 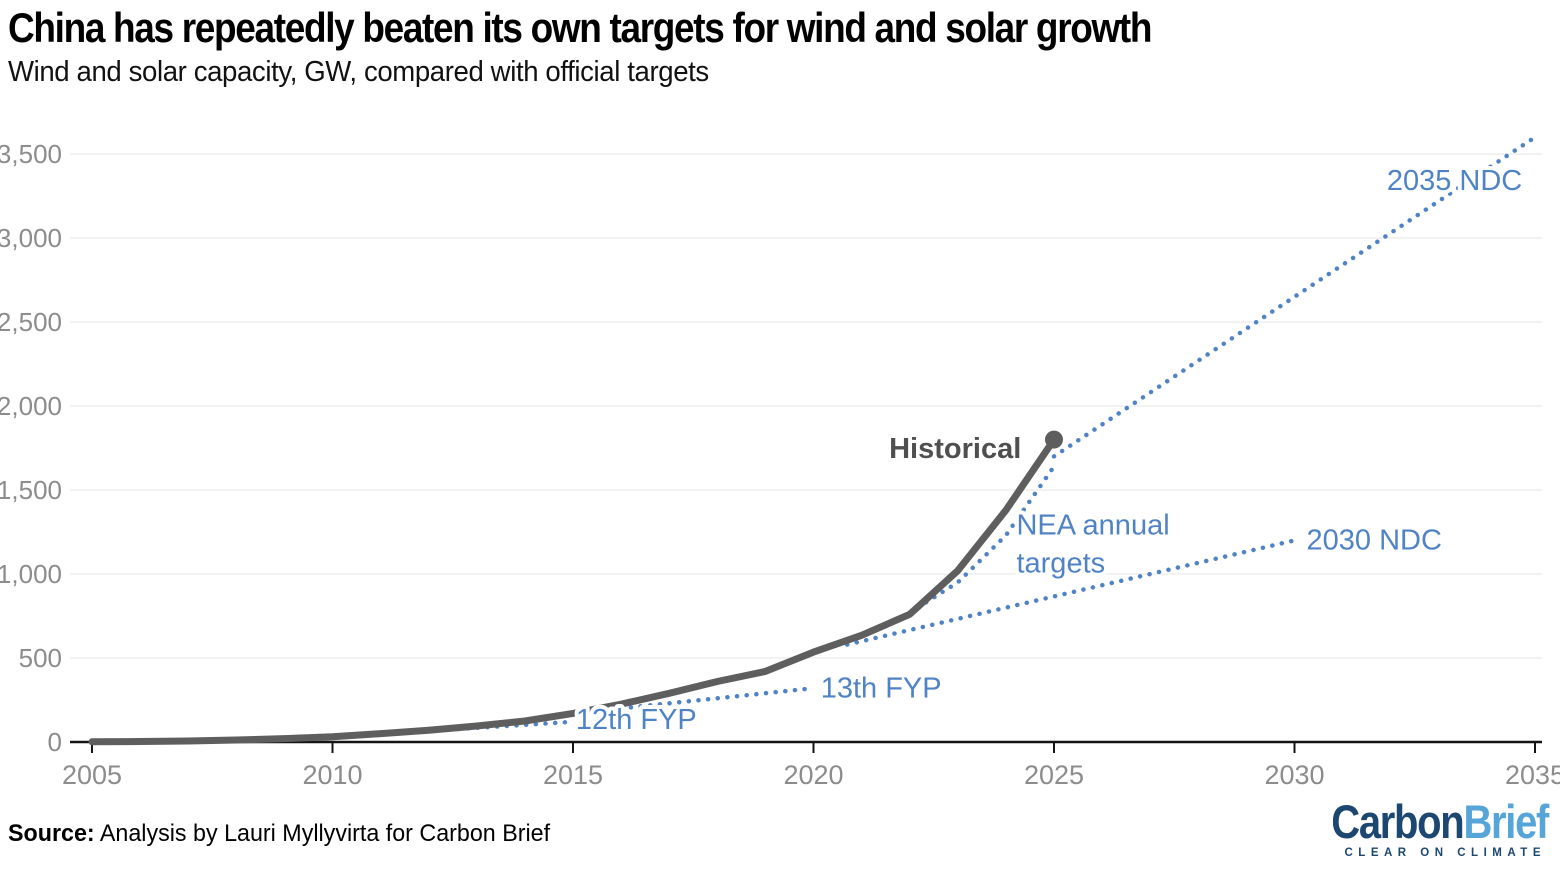 What do you see at coordinates (40, 658) in the screenshot?
I see `y-tick-label: 500` at bounding box center [40, 658].